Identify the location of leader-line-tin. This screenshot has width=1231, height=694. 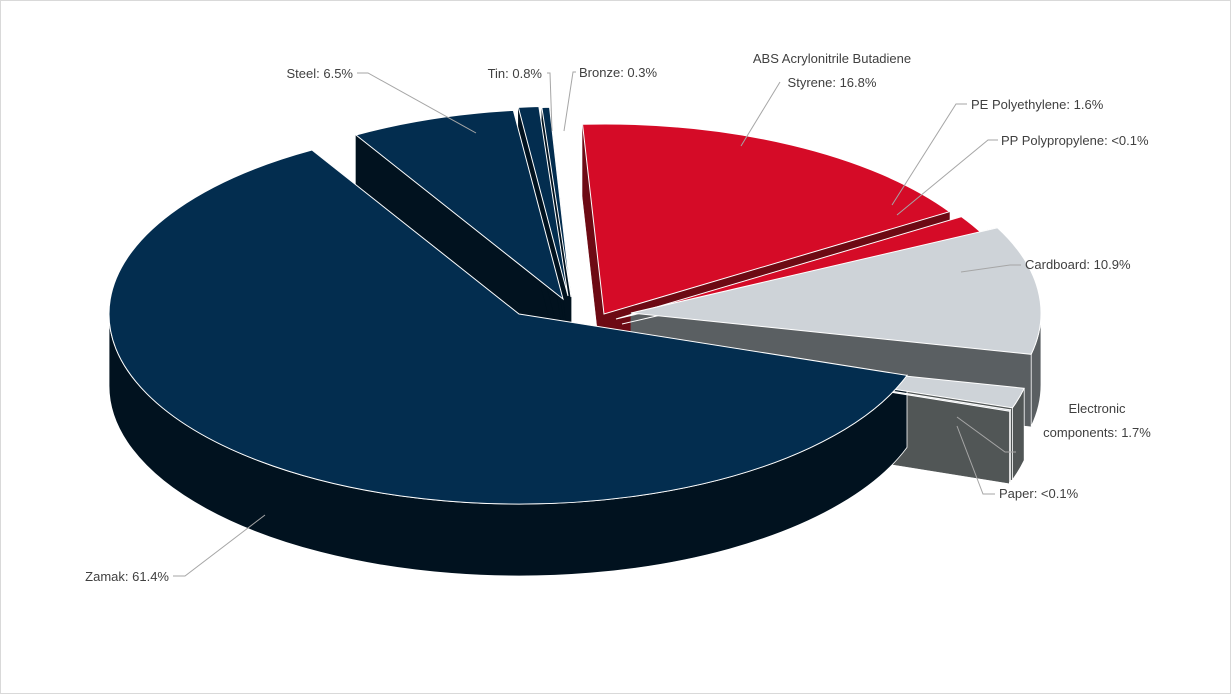
(550, 102).